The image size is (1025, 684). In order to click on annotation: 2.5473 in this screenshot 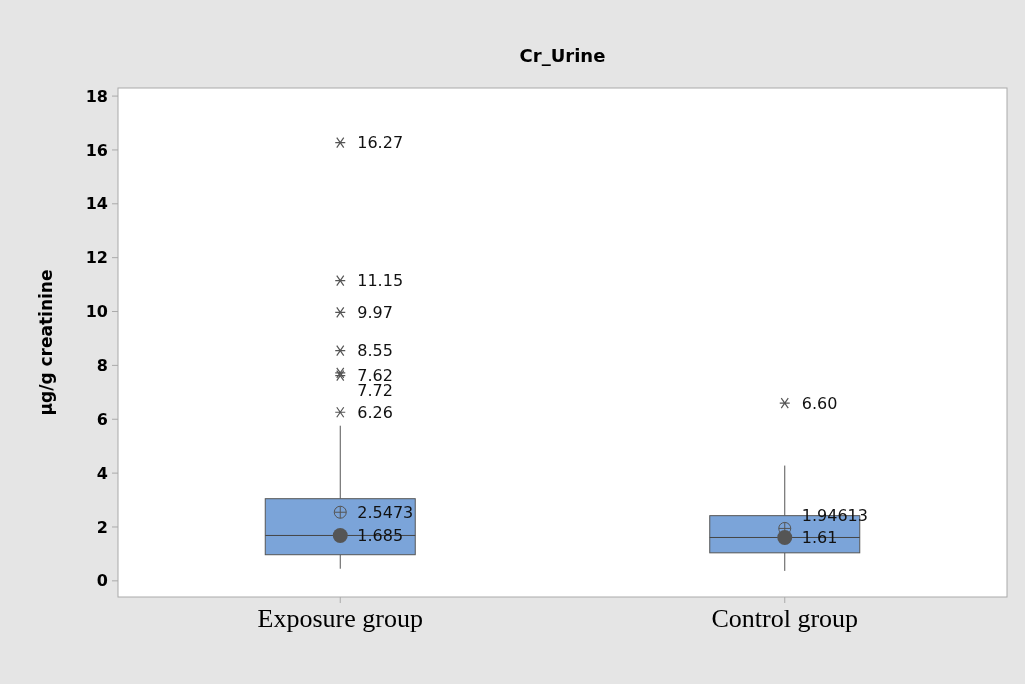, I will do `click(385, 512)`.